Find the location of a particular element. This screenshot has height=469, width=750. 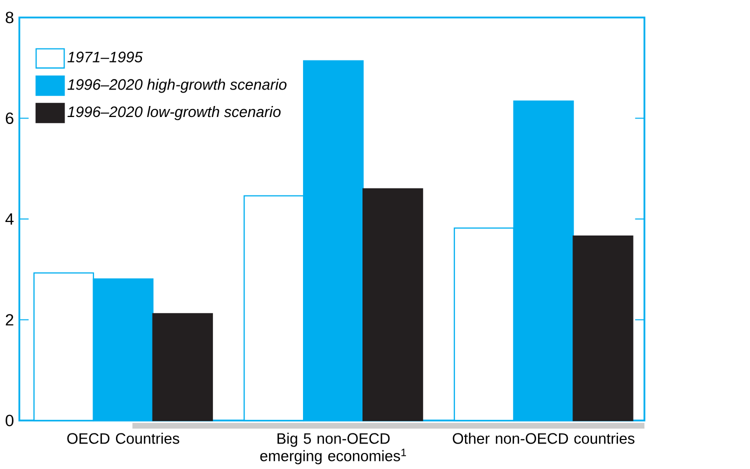

y-tick-label: 8 is located at coordinates (10, 17).